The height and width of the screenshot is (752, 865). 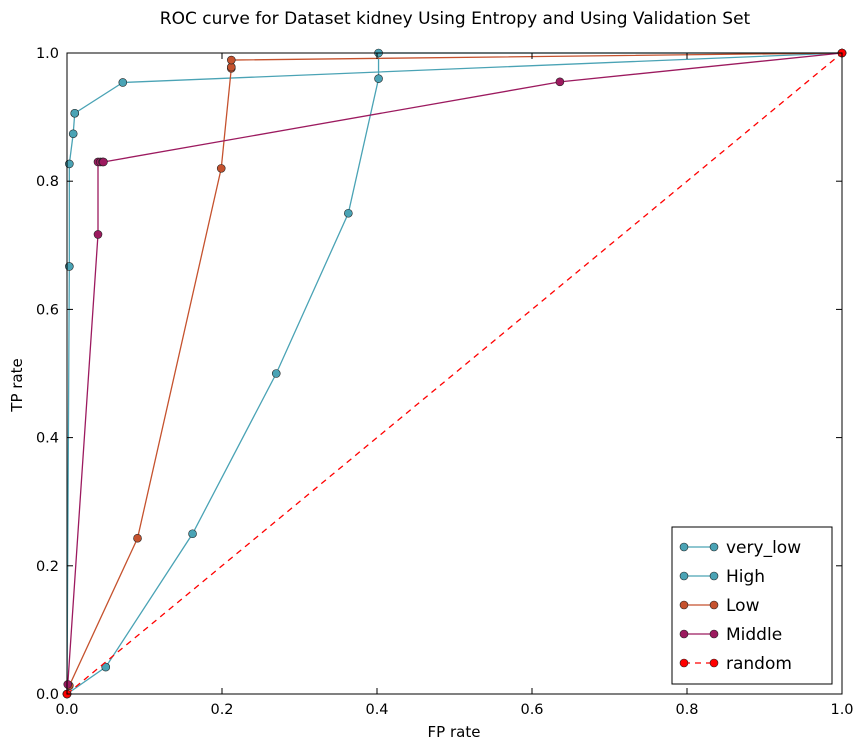 I want to click on legend-label: very_low, so click(x=763, y=548).